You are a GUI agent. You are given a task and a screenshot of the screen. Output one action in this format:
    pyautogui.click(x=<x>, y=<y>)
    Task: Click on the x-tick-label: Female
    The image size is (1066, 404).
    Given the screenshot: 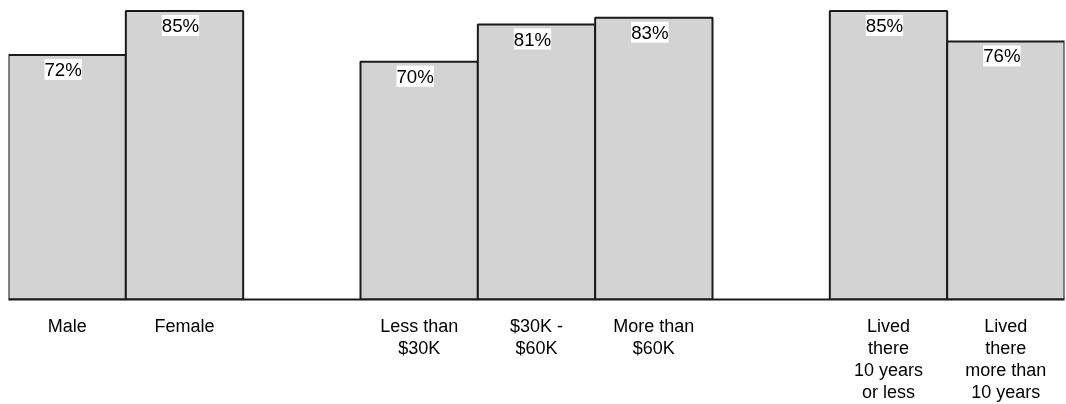 What is the action you would take?
    pyautogui.click(x=184, y=325)
    